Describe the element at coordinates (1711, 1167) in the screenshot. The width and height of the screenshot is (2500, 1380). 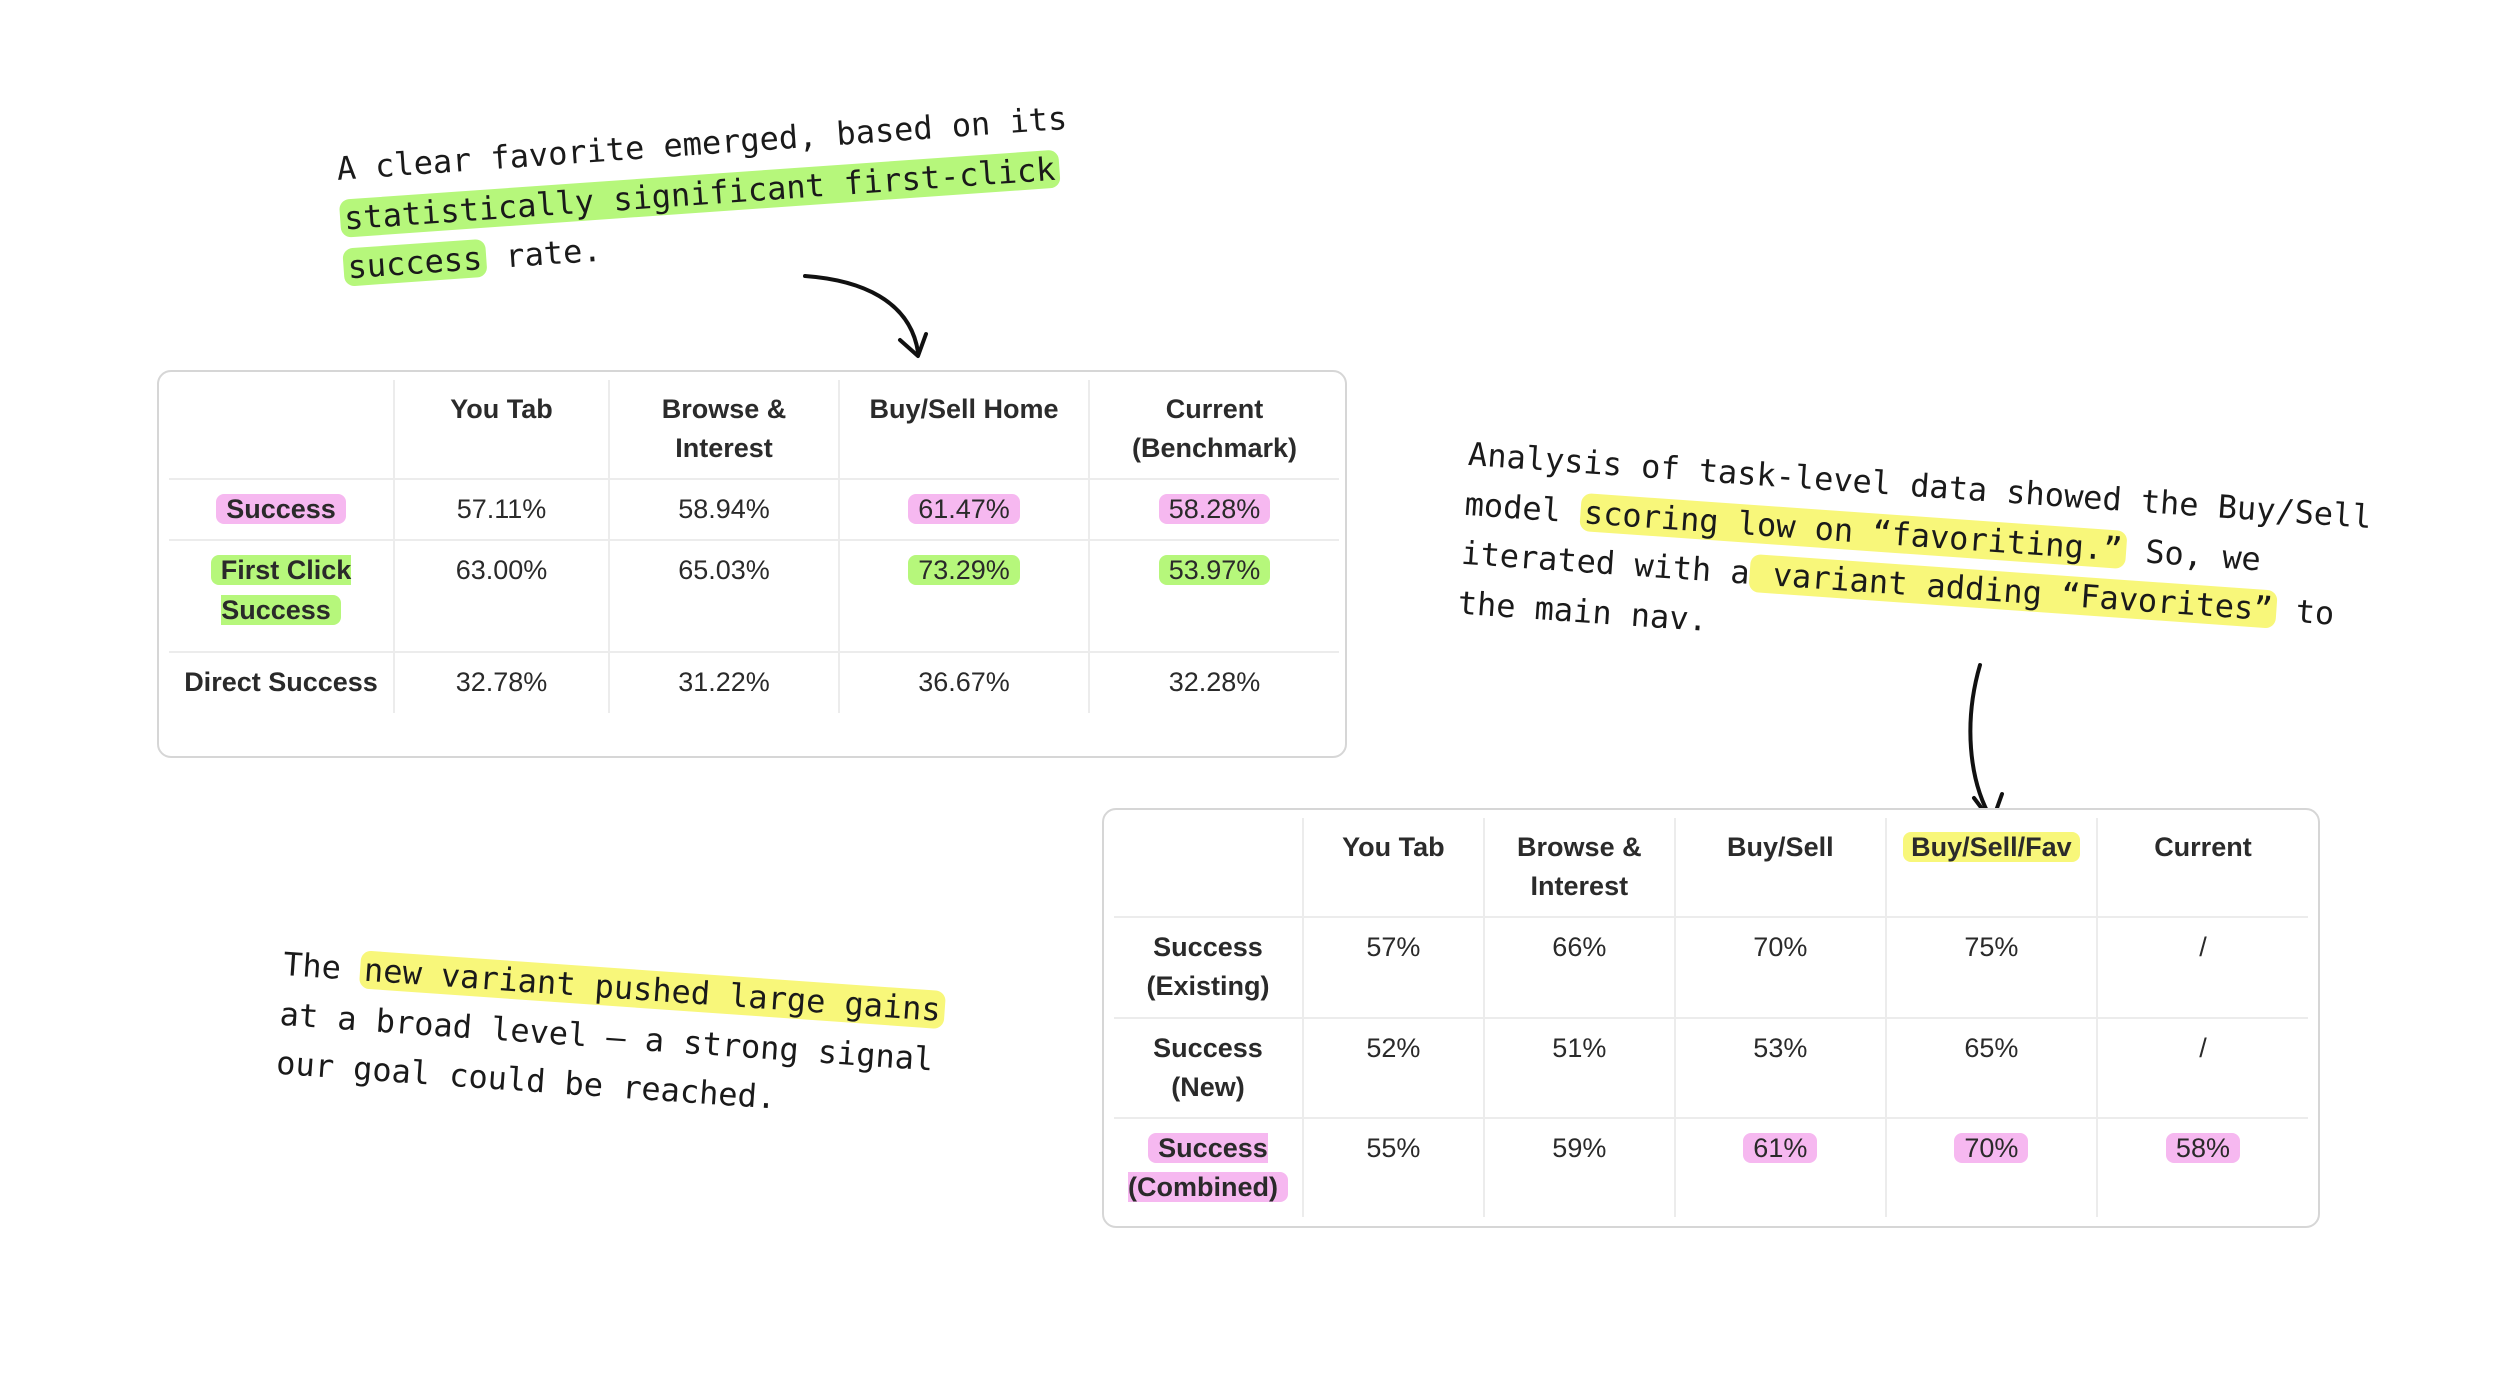
I see `table-row: Success (Combined) 55% 59% 61% 70% 58%` at that location.